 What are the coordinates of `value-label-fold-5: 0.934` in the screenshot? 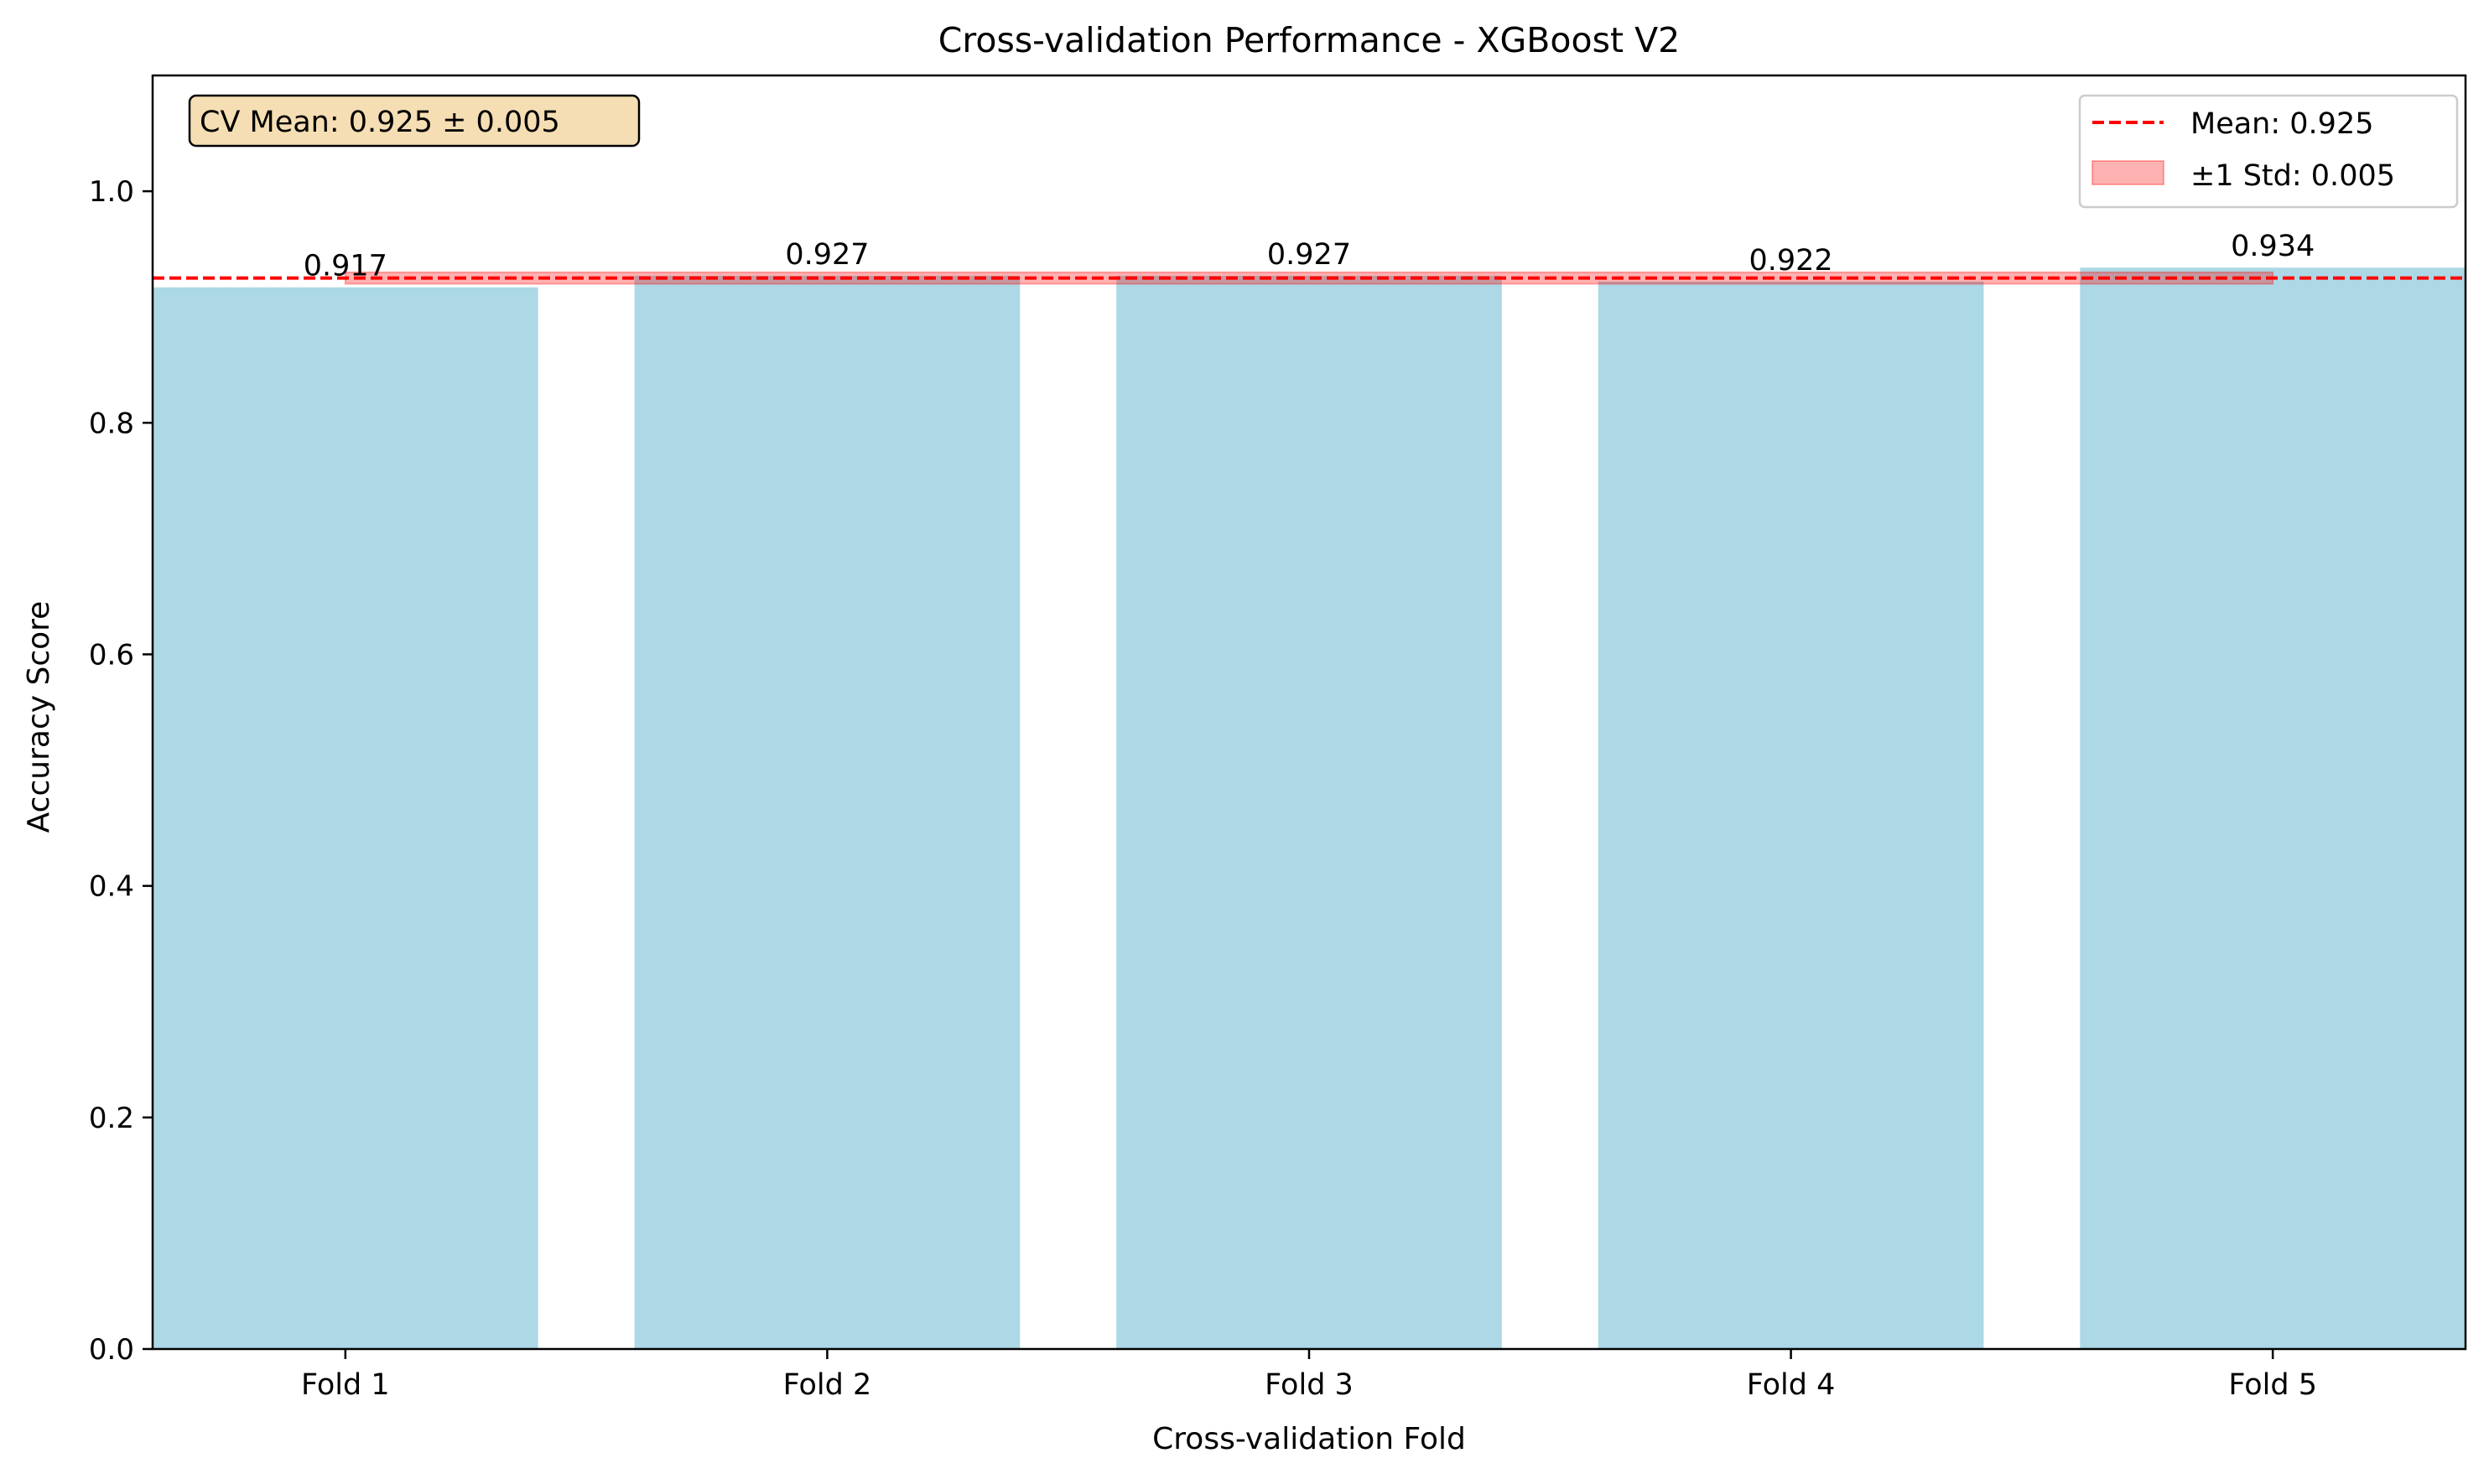 It's located at (2273, 246).